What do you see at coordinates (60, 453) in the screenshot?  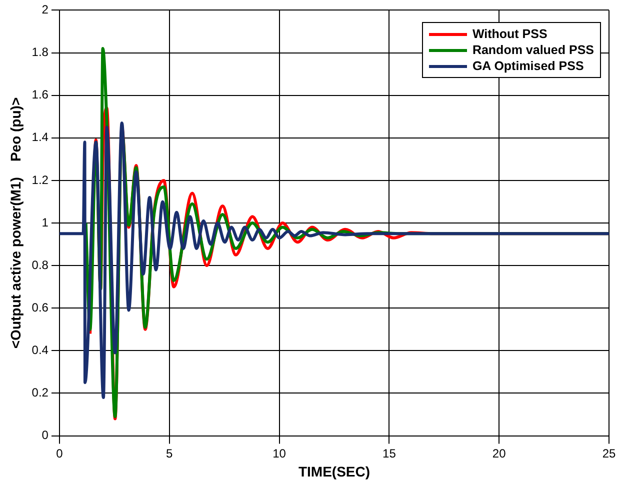 I see `x-tick-label: 0` at bounding box center [60, 453].